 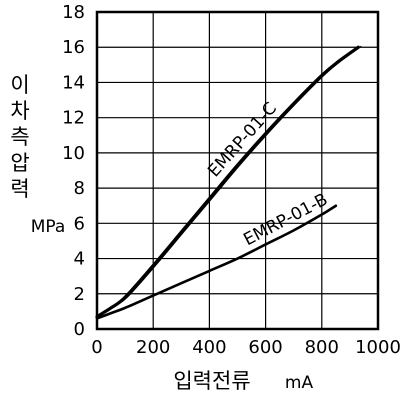 I want to click on y-axis-unit: MPa, so click(x=48, y=227).